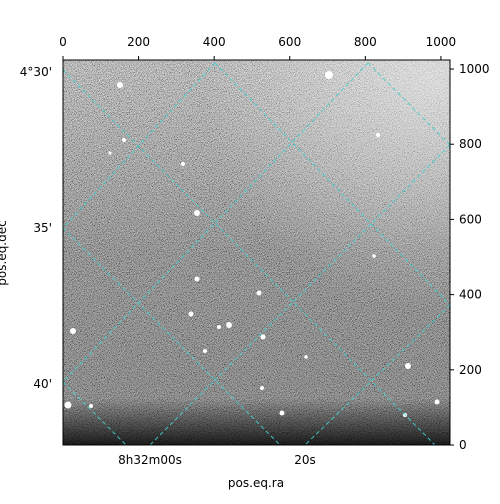 This screenshot has width=500, height=504. What do you see at coordinates (214, 42) in the screenshot?
I see `x-tick-label: 400` at bounding box center [214, 42].